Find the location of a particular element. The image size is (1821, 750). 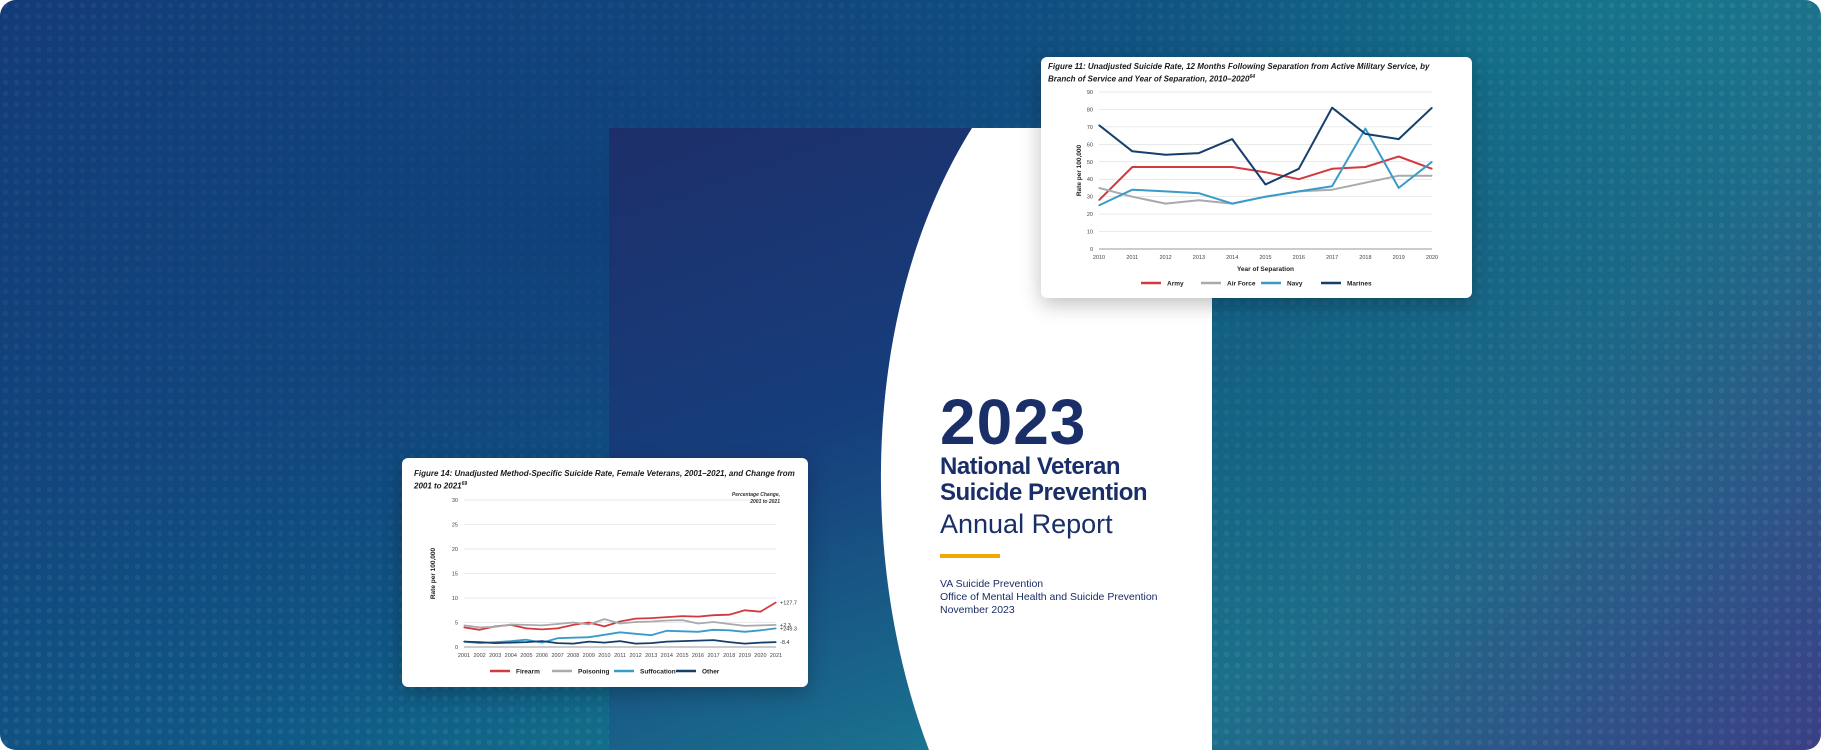

x-tick-label: 2021 is located at coordinates (776, 656).